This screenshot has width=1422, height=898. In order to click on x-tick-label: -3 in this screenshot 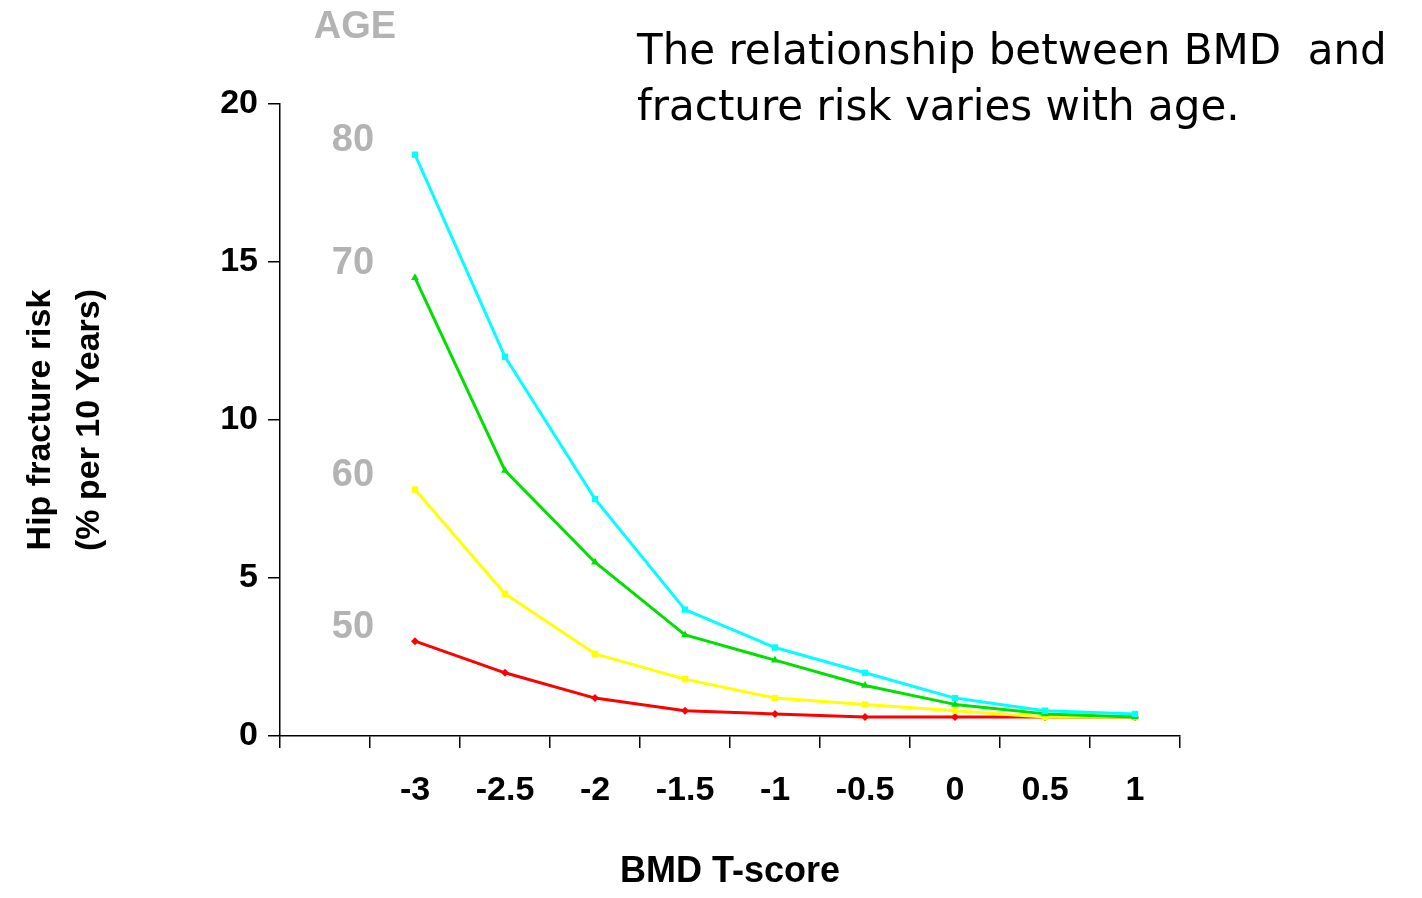, I will do `click(415, 787)`.